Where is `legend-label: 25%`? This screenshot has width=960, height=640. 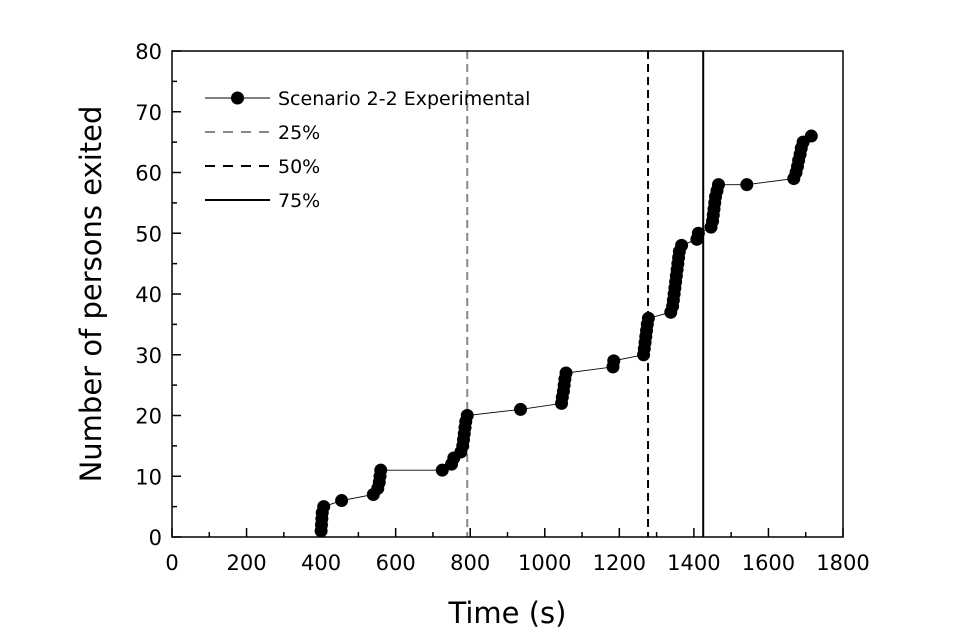
legend-label: 25% is located at coordinates (299, 133).